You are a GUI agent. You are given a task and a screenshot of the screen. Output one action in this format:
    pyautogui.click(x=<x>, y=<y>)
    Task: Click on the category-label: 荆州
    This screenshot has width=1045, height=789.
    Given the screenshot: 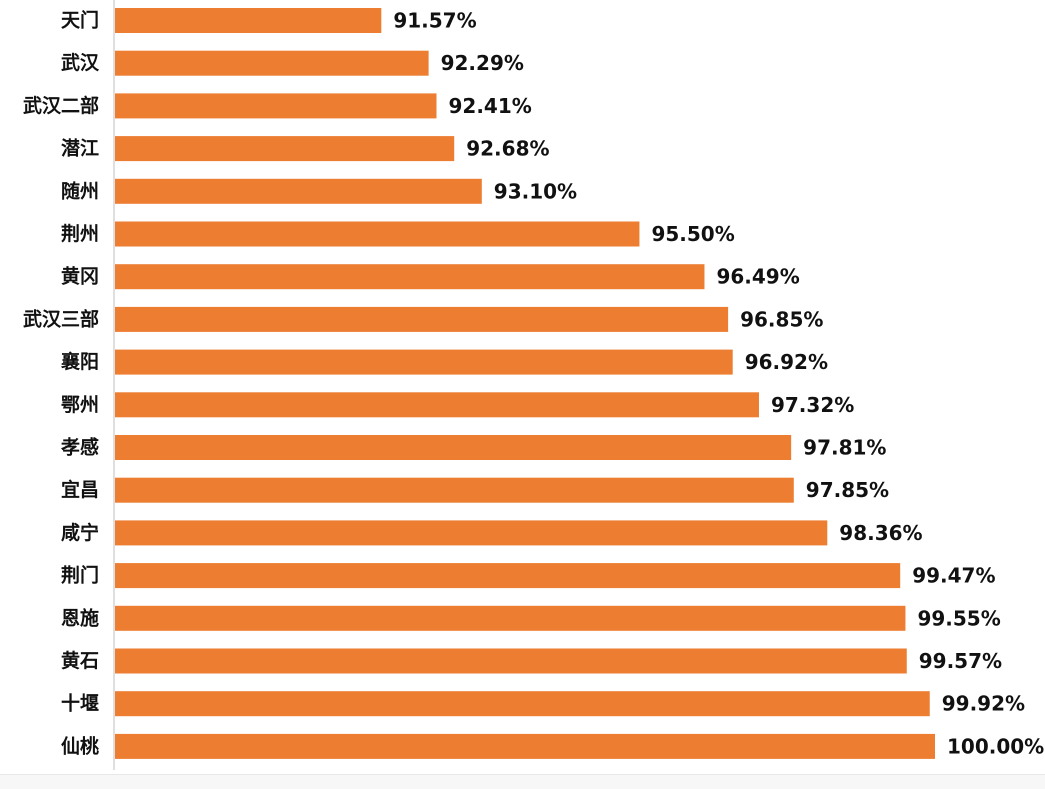 What is the action you would take?
    pyautogui.click(x=80, y=233)
    